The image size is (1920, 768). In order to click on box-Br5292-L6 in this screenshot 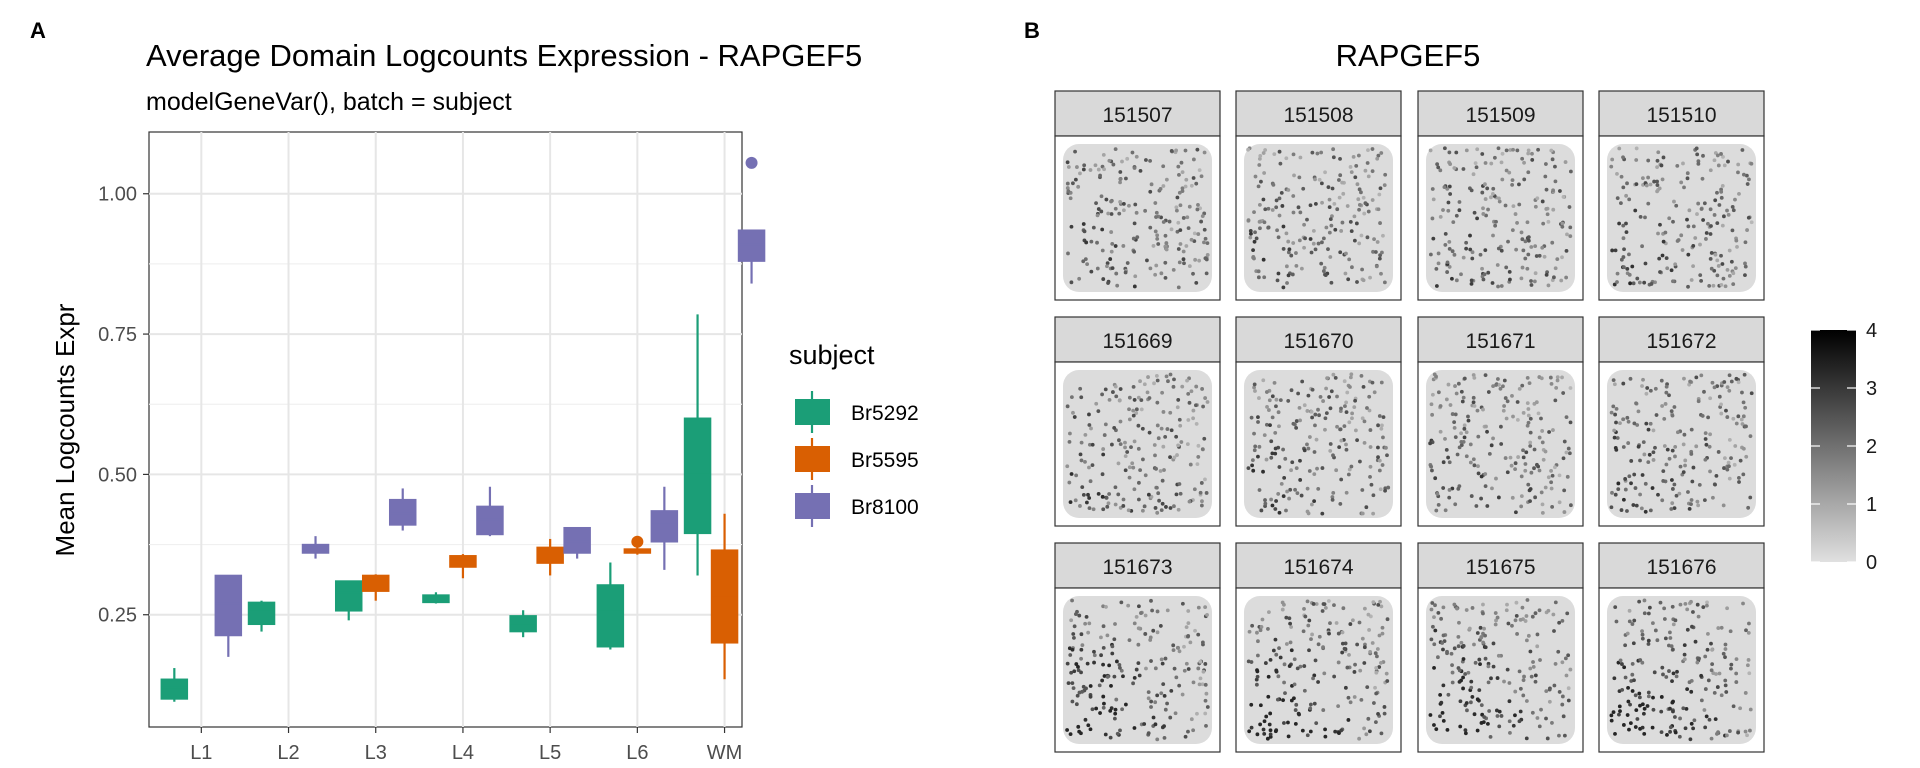, I will do `click(610, 606)`.